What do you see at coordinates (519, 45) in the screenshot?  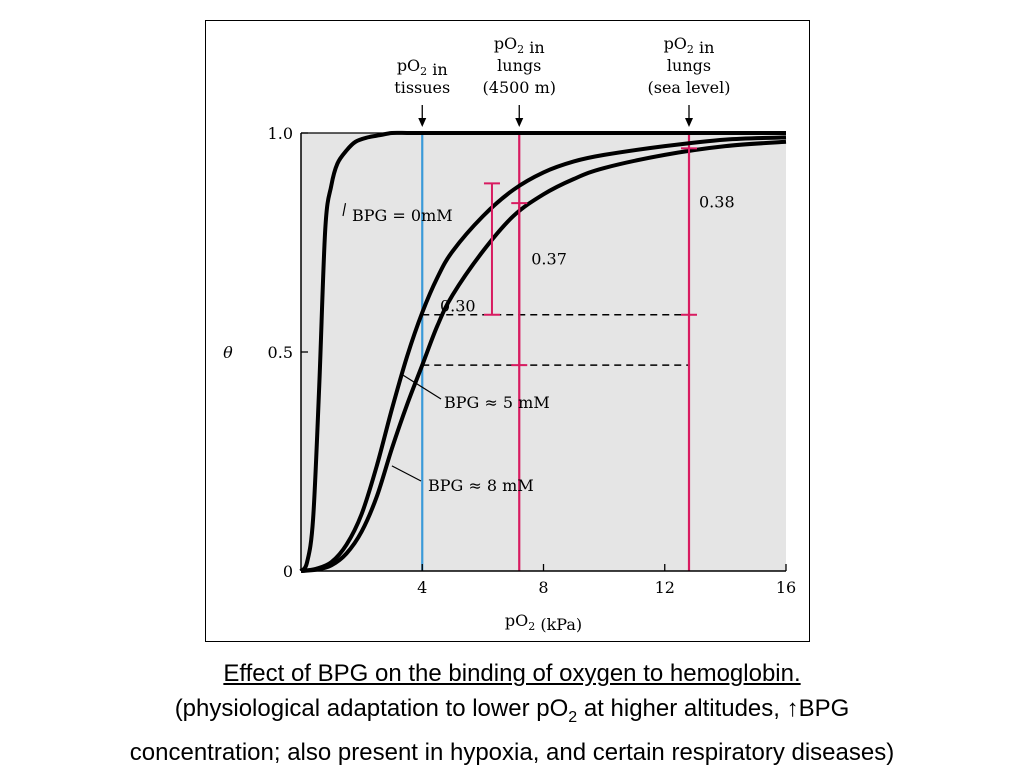 I see `top-label-1-line-0: pO2 in` at bounding box center [519, 45].